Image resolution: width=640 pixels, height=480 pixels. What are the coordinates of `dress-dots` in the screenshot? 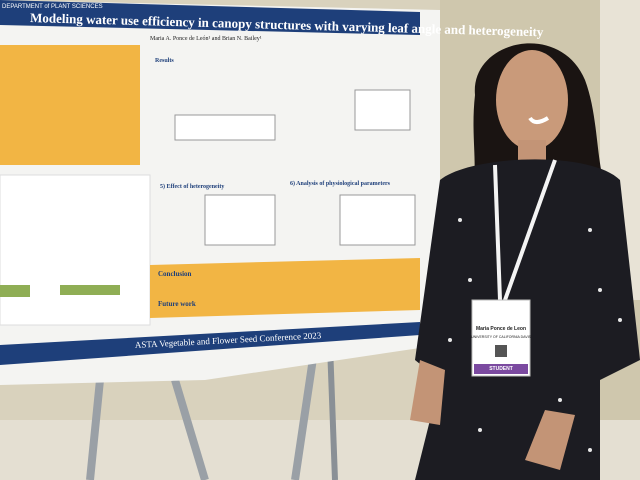 It's located at (535, 335).